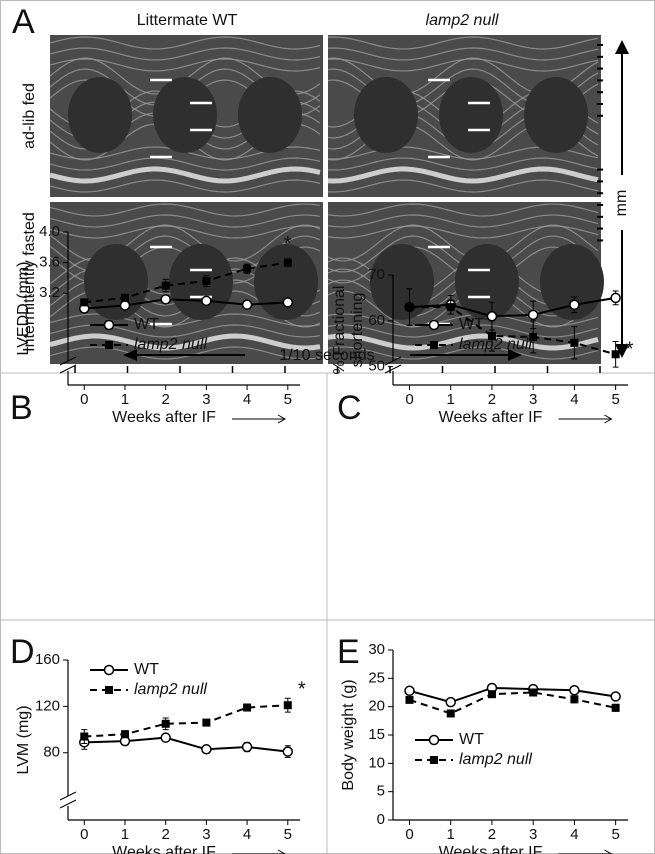  What do you see at coordinates (23, 739) in the screenshot?
I see `y-axis-label: LVM (mg)` at bounding box center [23, 739].